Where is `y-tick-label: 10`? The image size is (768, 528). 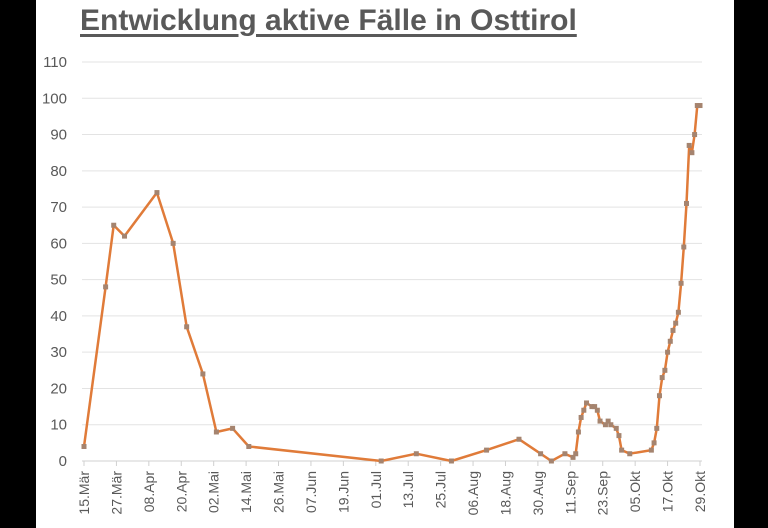
y-tick-label: 10 is located at coordinates (58, 425).